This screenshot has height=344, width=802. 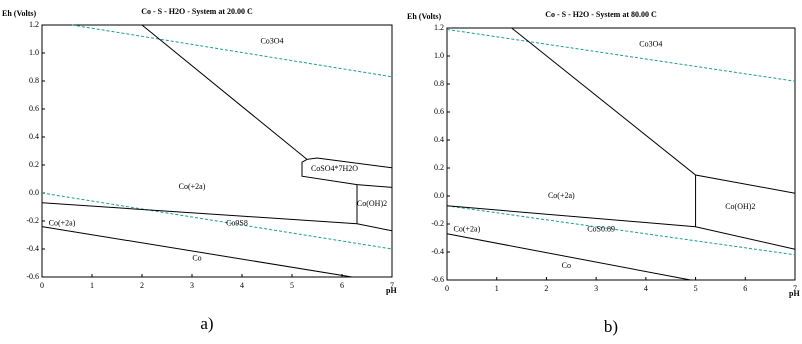 What do you see at coordinates (206, 323) in the screenshot?
I see `caption: a)` at bounding box center [206, 323].